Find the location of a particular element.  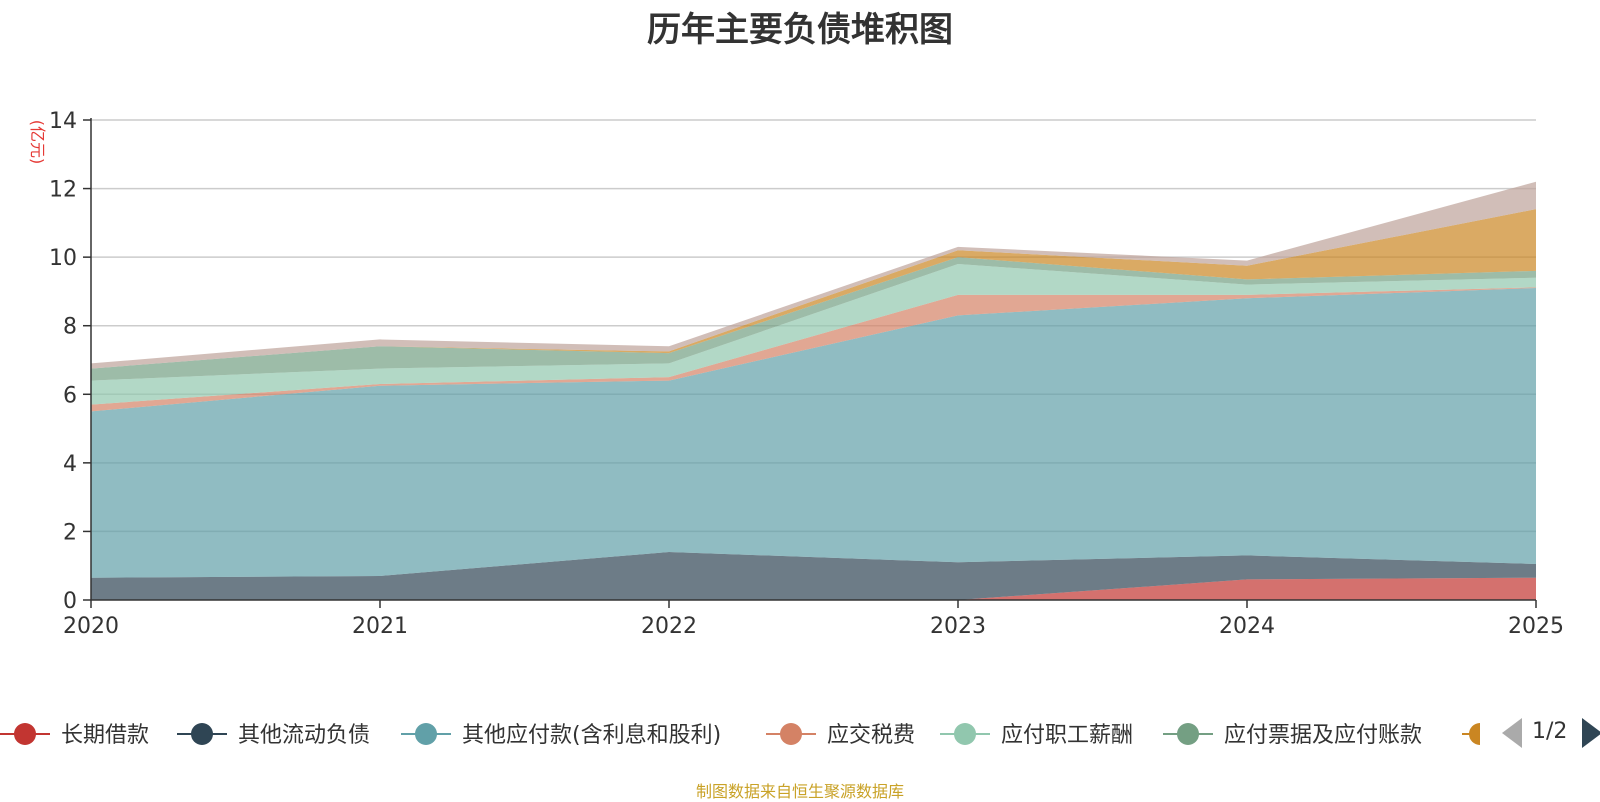

legend-item-label: 应付职工薪酬 is located at coordinates (1067, 735).